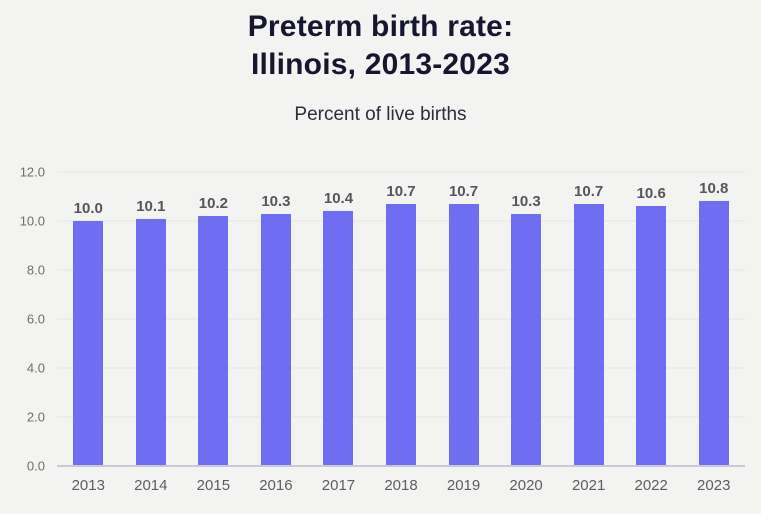  Describe the element at coordinates (213, 341) in the screenshot. I see `bar-2015` at that location.